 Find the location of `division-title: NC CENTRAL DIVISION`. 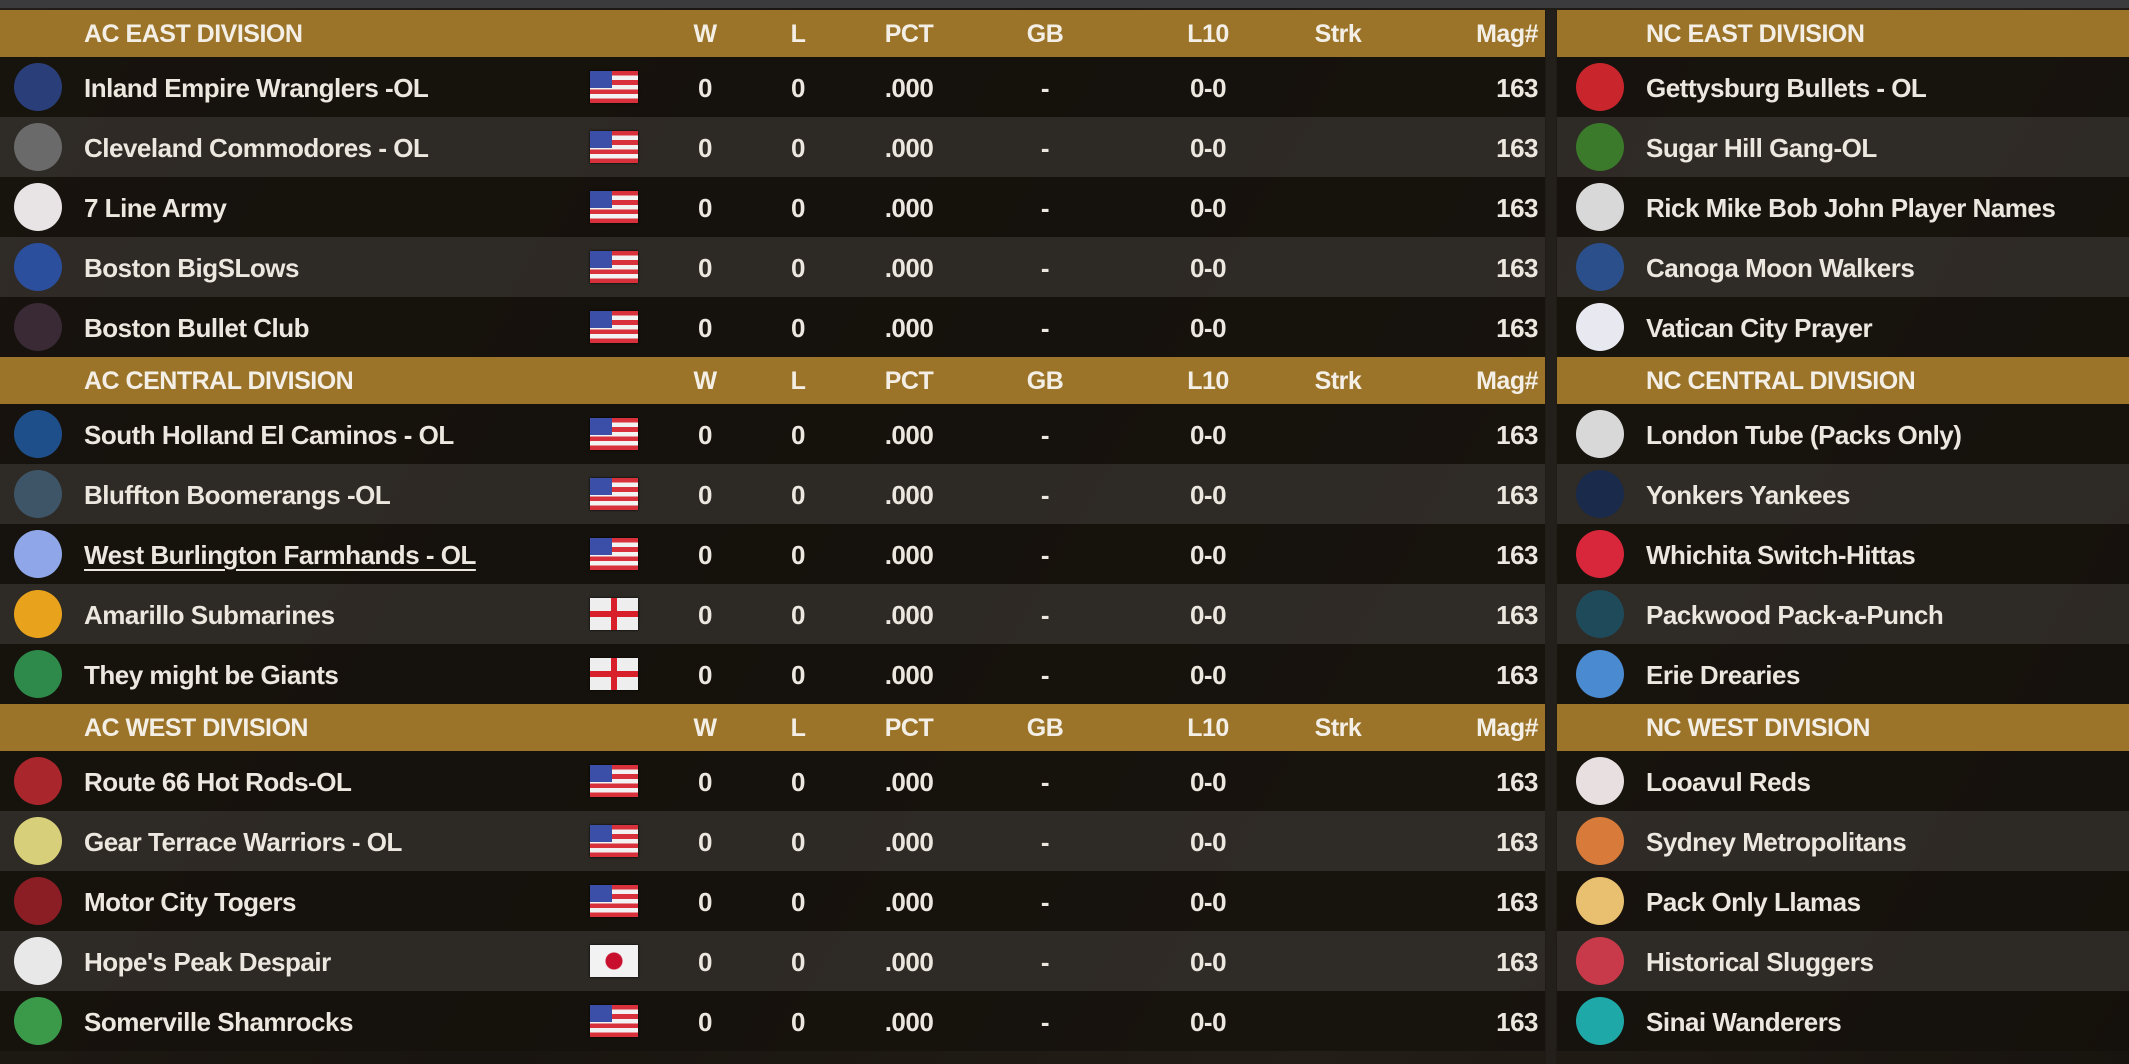

division-title: NC CENTRAL DIVISION is located at coordinates (1781, 381).